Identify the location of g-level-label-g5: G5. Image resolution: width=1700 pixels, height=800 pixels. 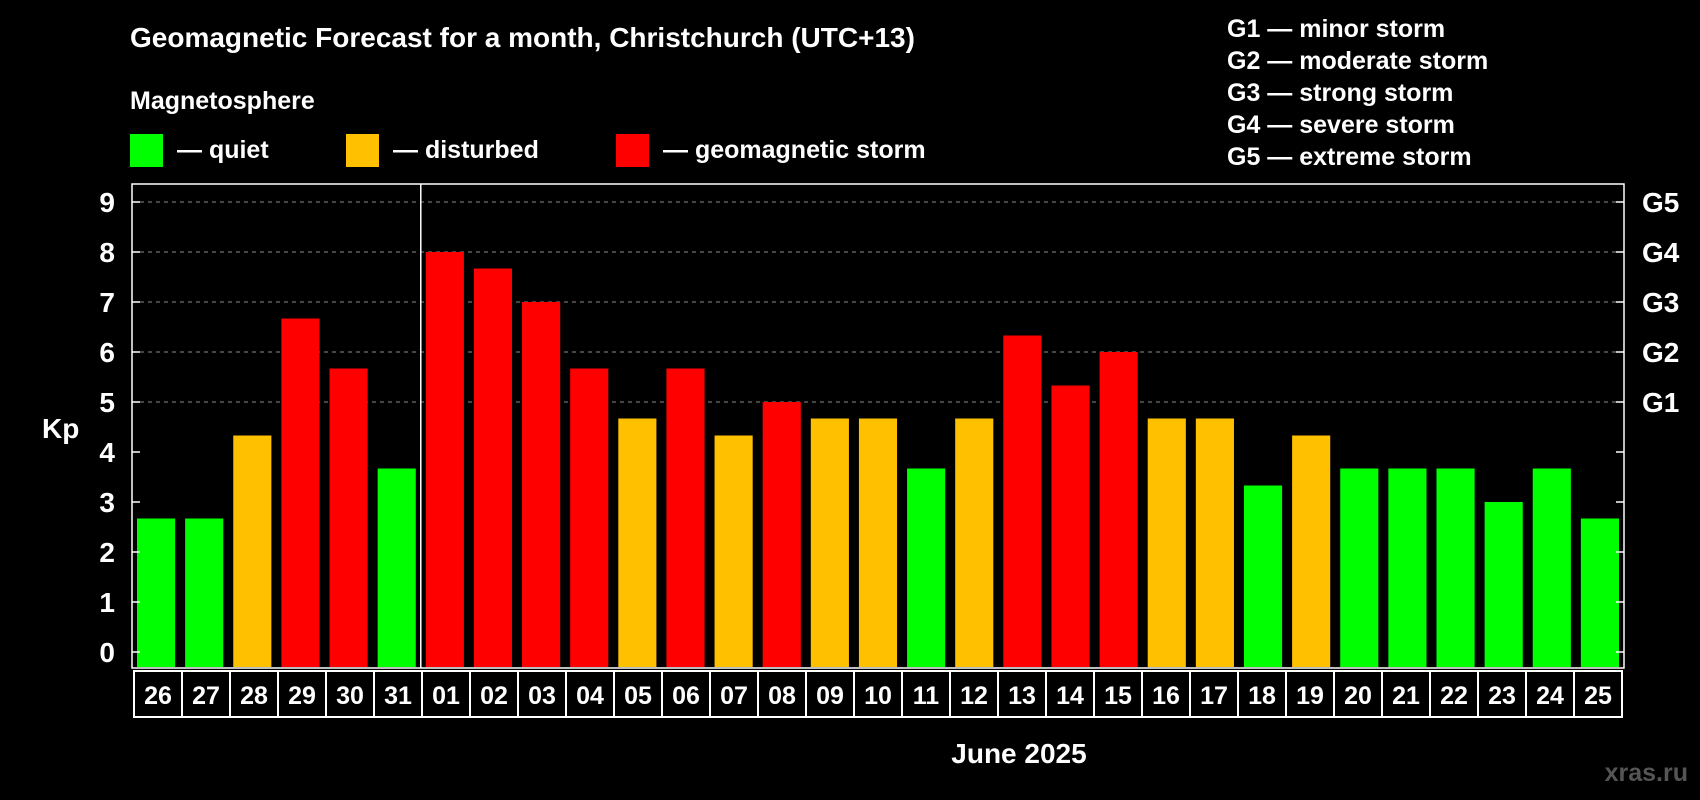
(1660, 202).